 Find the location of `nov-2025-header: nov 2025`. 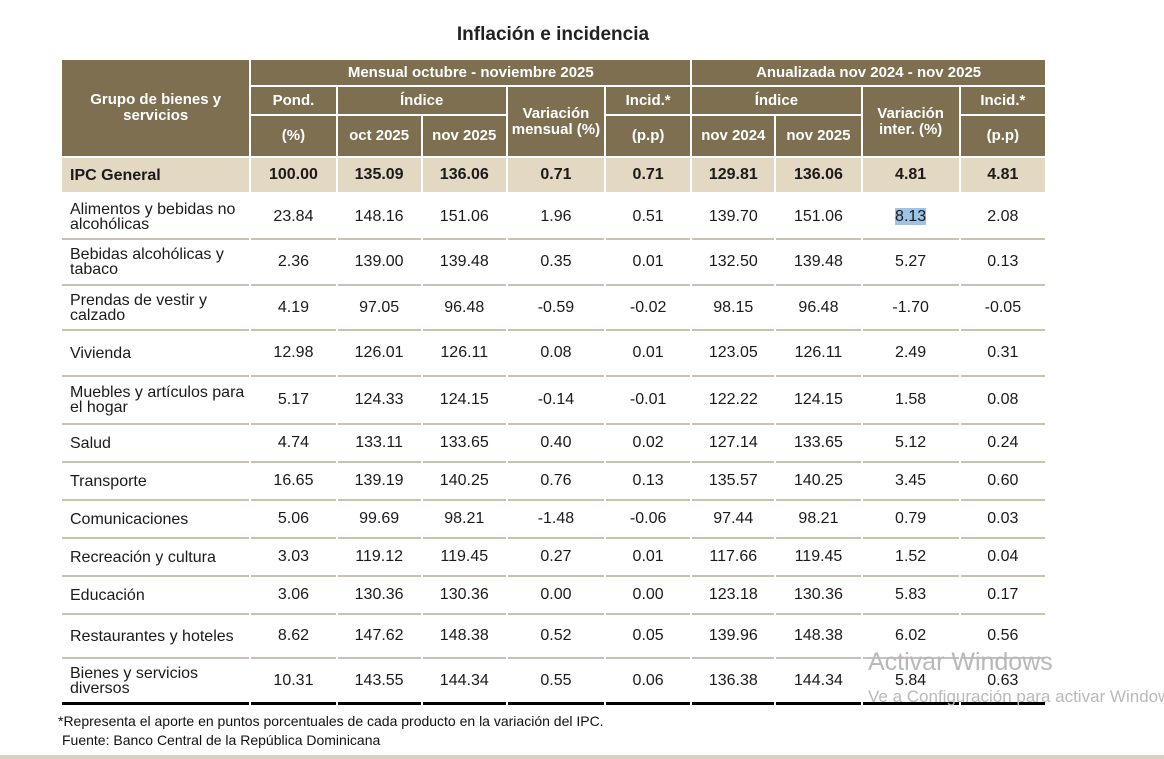

nov-2025-header: nov 2025 is located at coordinates (464, 137).